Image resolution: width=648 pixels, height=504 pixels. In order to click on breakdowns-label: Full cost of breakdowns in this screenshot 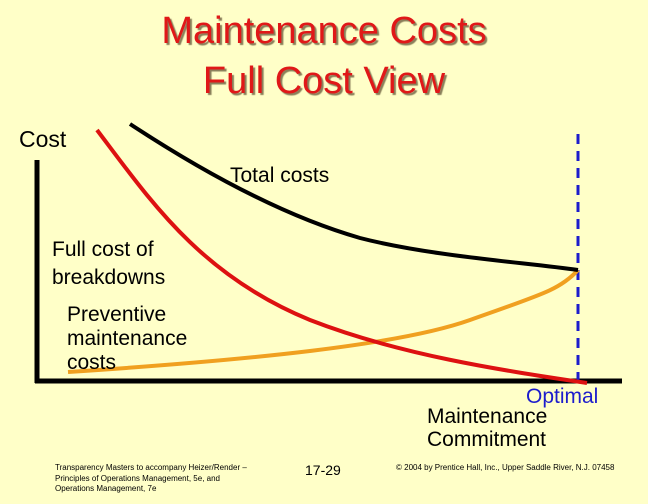, I will do `click(122, 264)`.